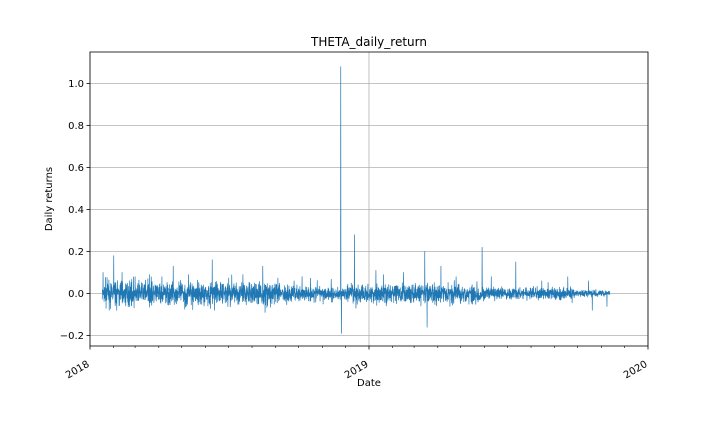 The image size is (720, 432). What do you see at coordinates (76, 252) in the screenshot?
I see `y-tick-label: 0.2` at bounding box center [76, 252].